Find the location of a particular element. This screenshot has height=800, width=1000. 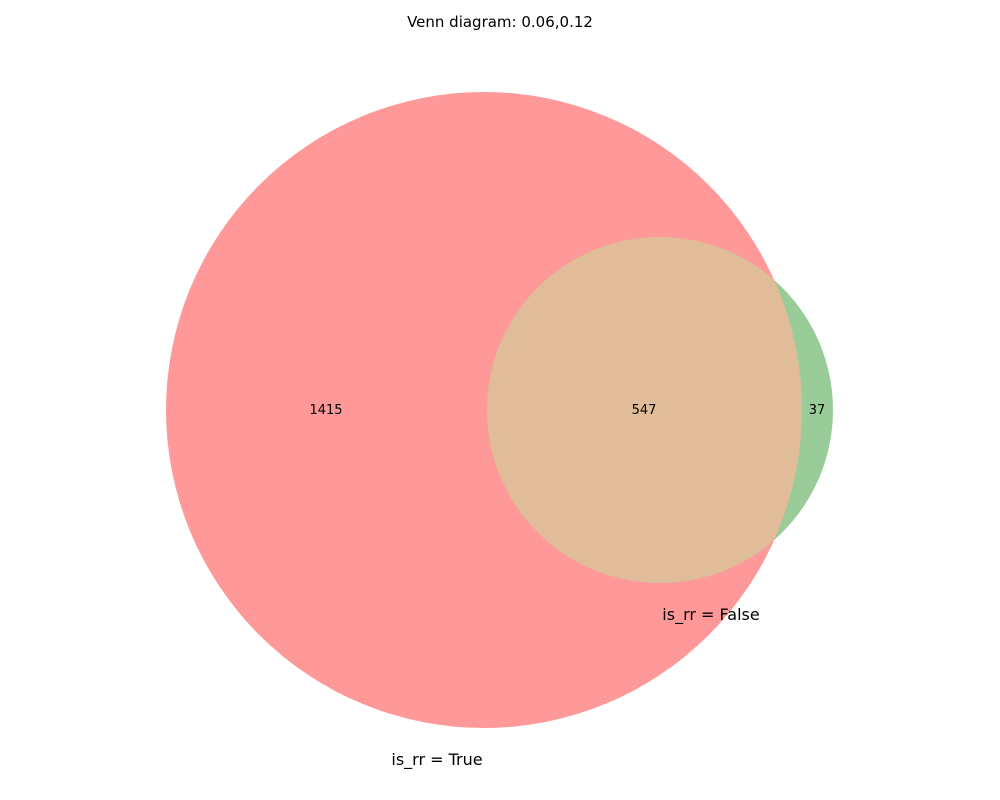

count-only-a: 1415 is located at coordinates (325, 410).